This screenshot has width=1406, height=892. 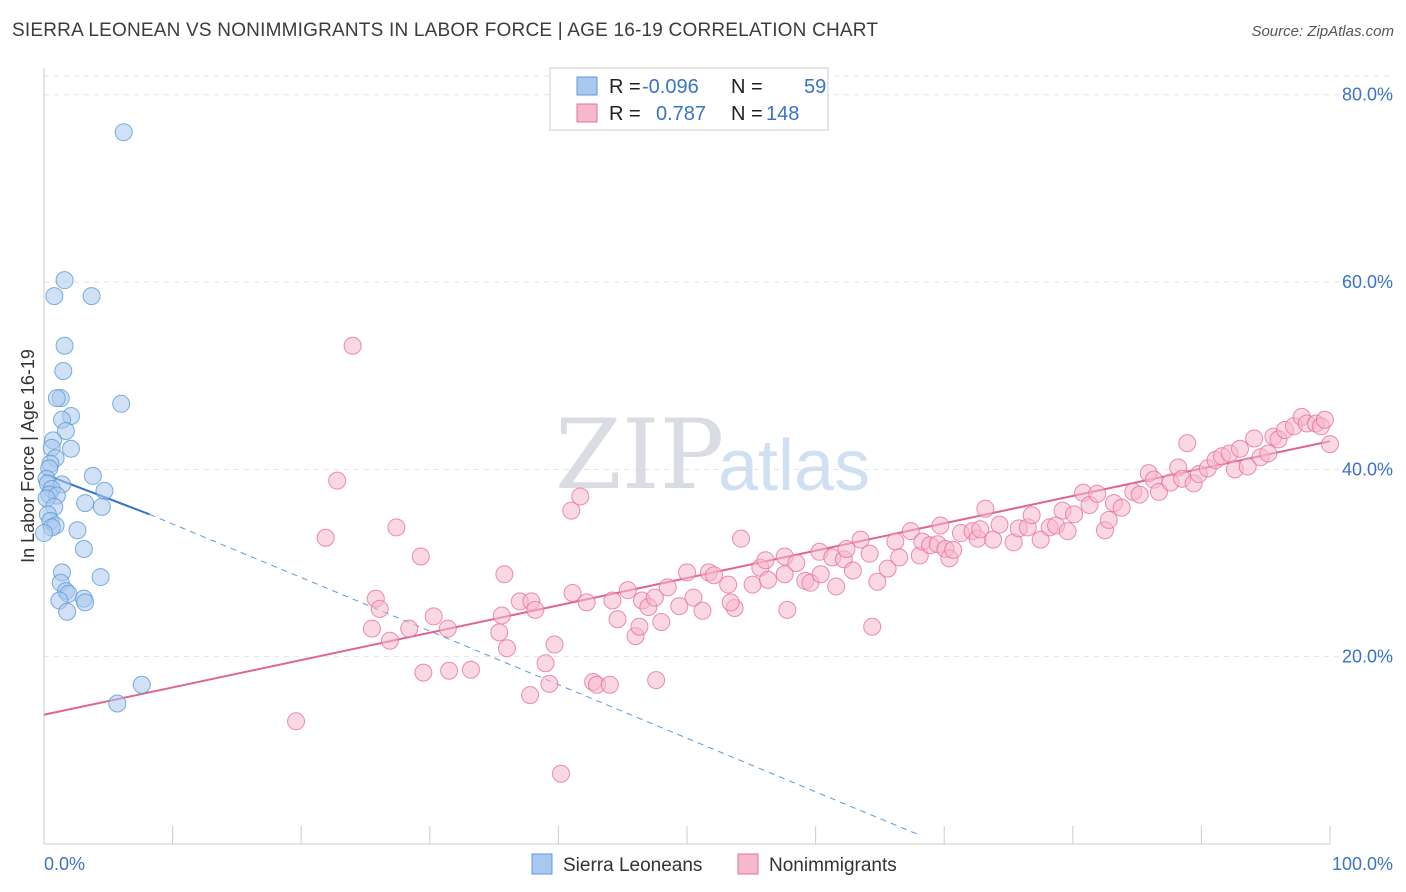 I want to click on chart-source: Source: ZipAtlas.com, so click(x=1322, y=31).